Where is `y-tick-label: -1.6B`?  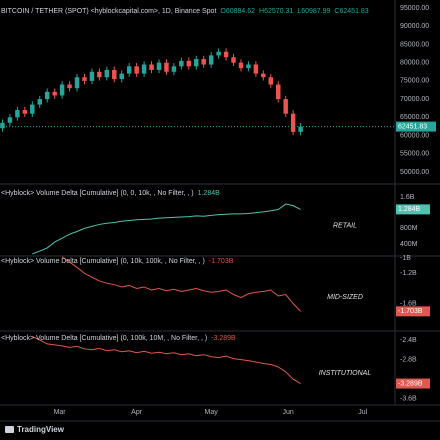 y-tick-label: -1.6B is located at coordinates (408, 303).